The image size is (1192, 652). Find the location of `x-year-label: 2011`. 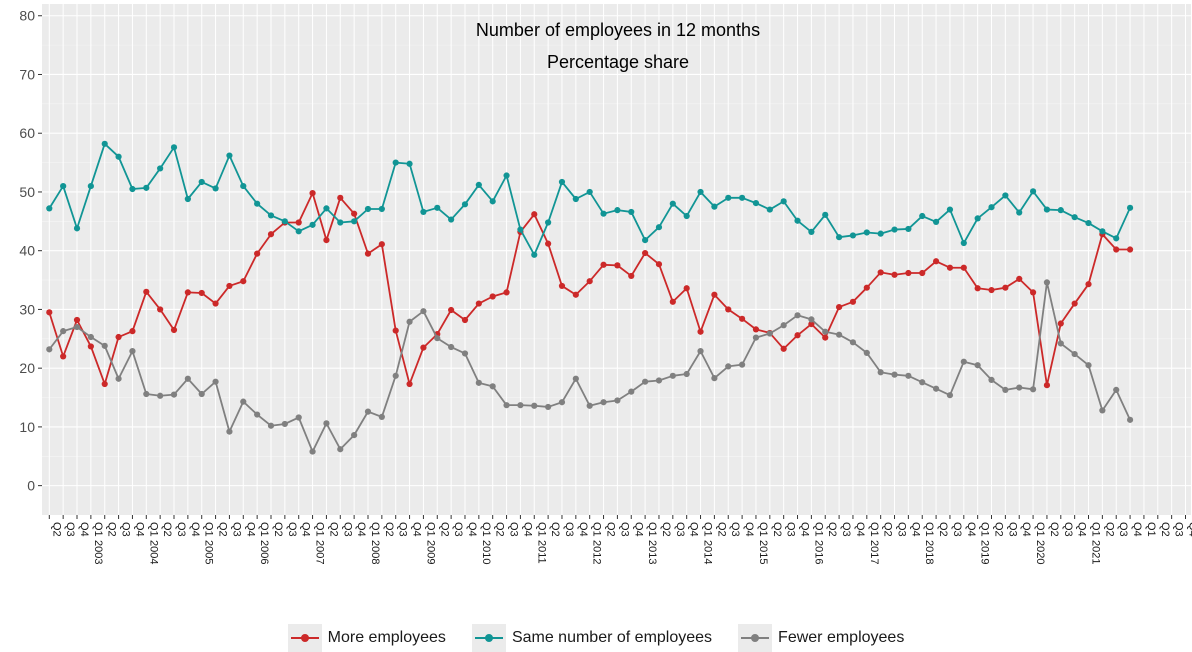

x-year-label: 2011 is located at coordinates (541, 552).